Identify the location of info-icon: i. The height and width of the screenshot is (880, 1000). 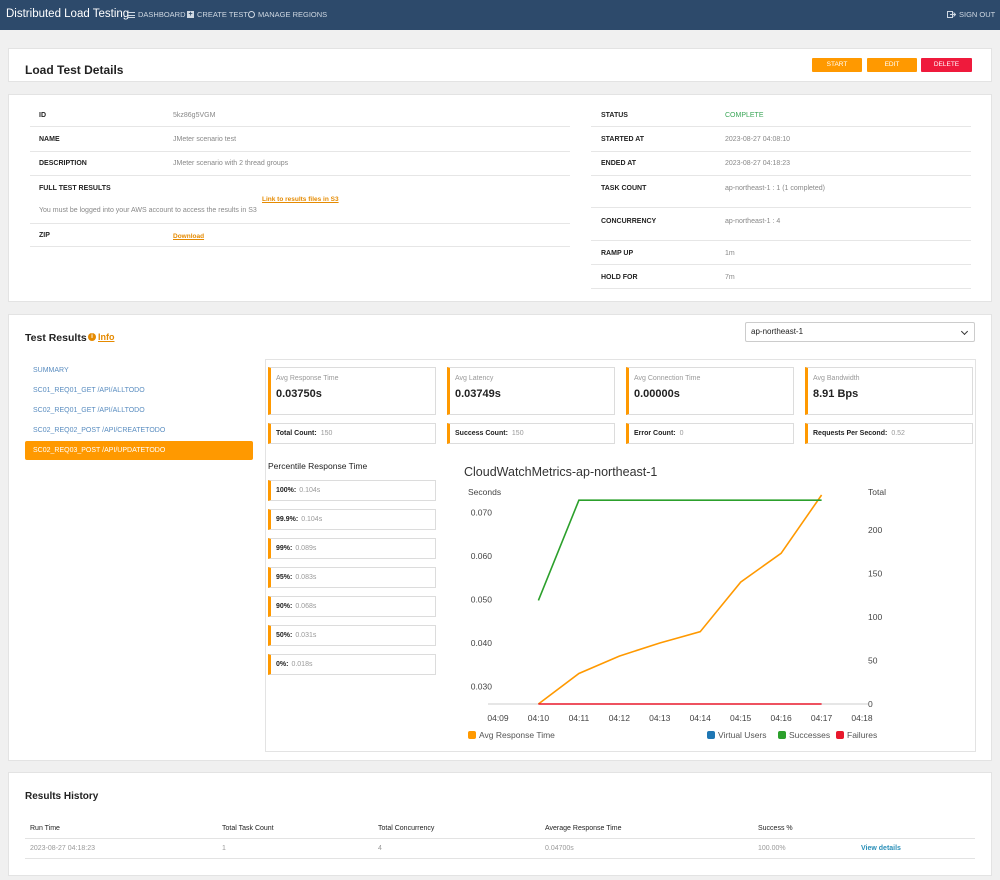
(92, 337).